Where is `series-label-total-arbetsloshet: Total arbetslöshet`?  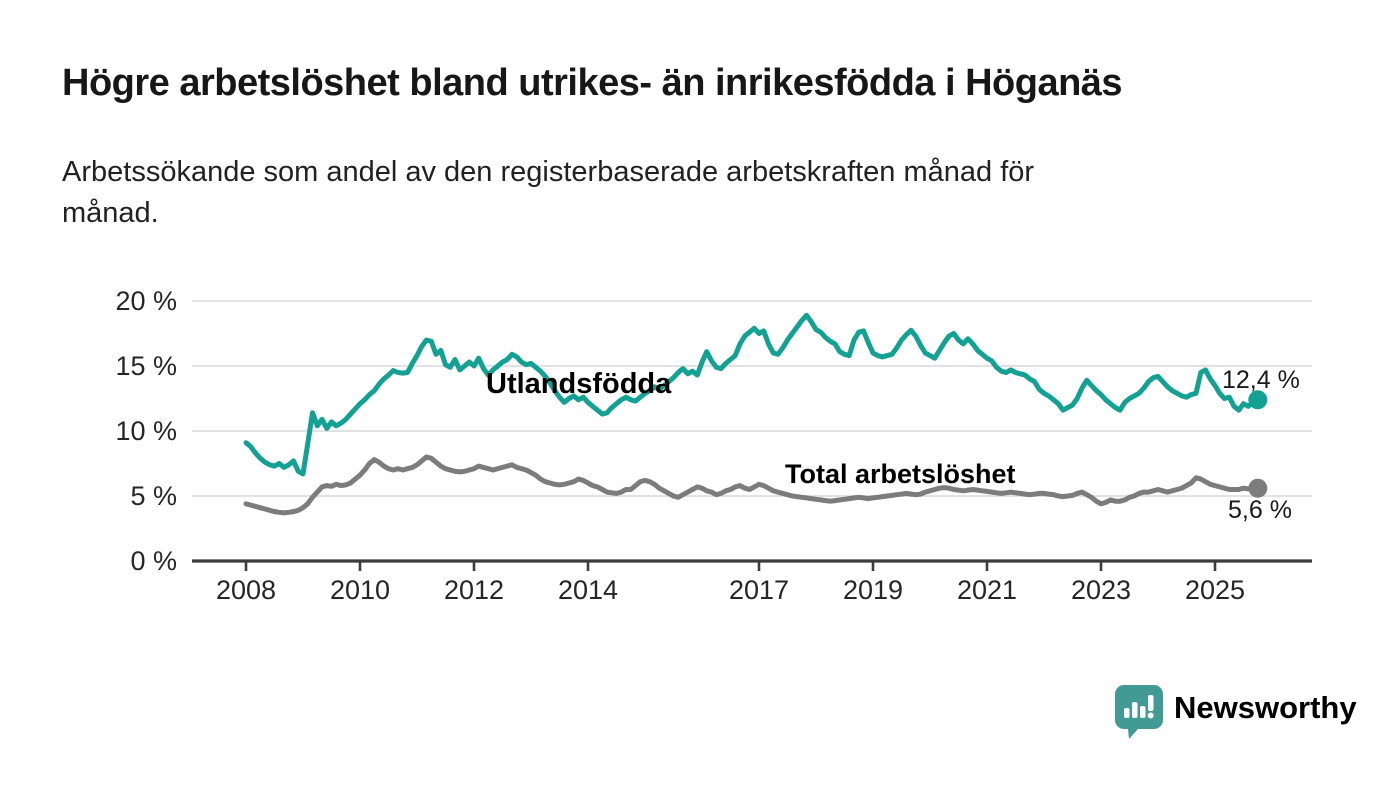 series-label-total-arbetsloshet: Total arbetslöshet is located at coordinates (900, 474).